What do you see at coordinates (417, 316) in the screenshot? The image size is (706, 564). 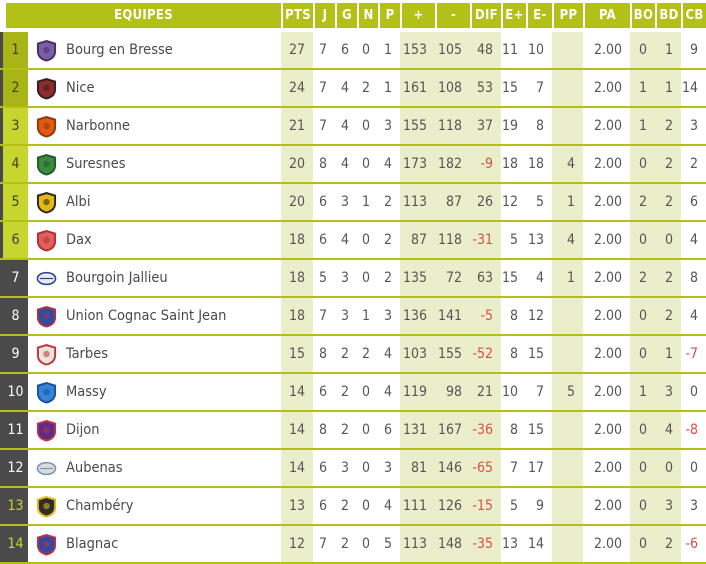 I see `stat-cell: 136` at bounding box center [417, 316].